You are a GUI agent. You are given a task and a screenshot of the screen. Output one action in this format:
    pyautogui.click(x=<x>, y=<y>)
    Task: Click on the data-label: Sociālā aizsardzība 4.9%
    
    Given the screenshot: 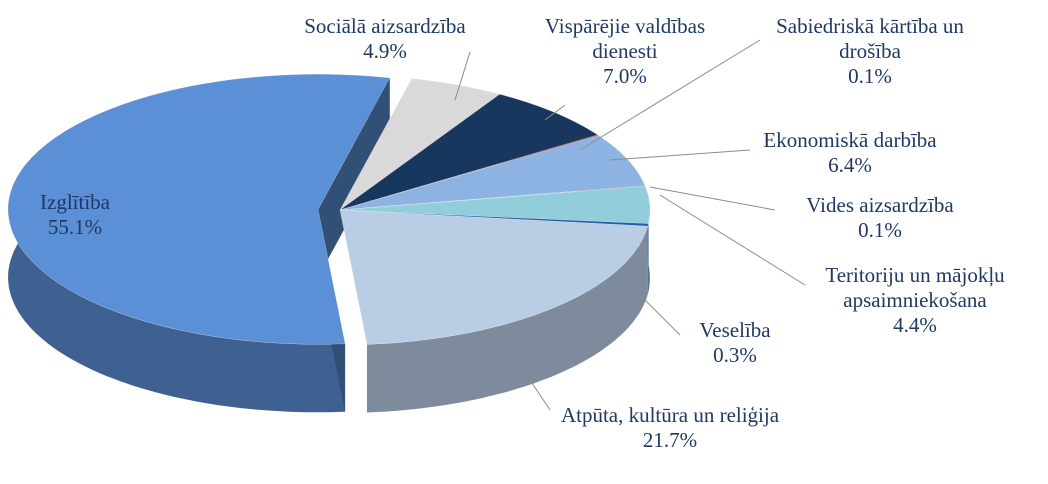 What is the action you would take?
    pyautogui.click(x=385, y=39)
    